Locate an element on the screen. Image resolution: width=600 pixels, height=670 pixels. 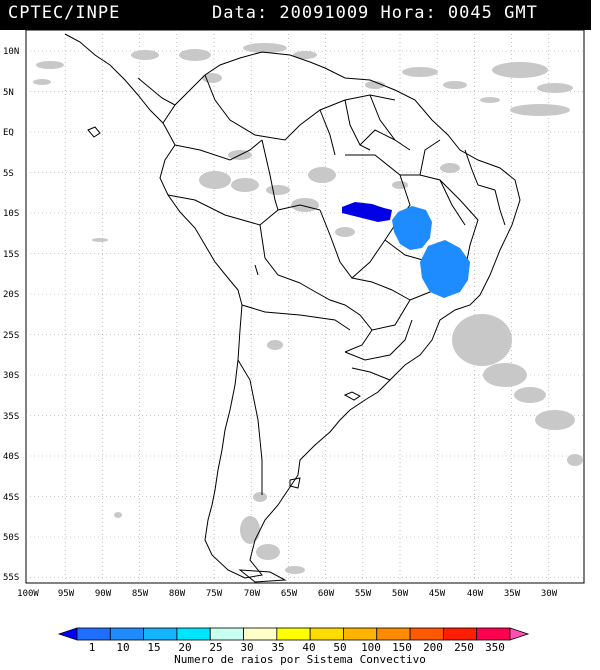
lat-label: 30S is located at coordinates (11, 376).